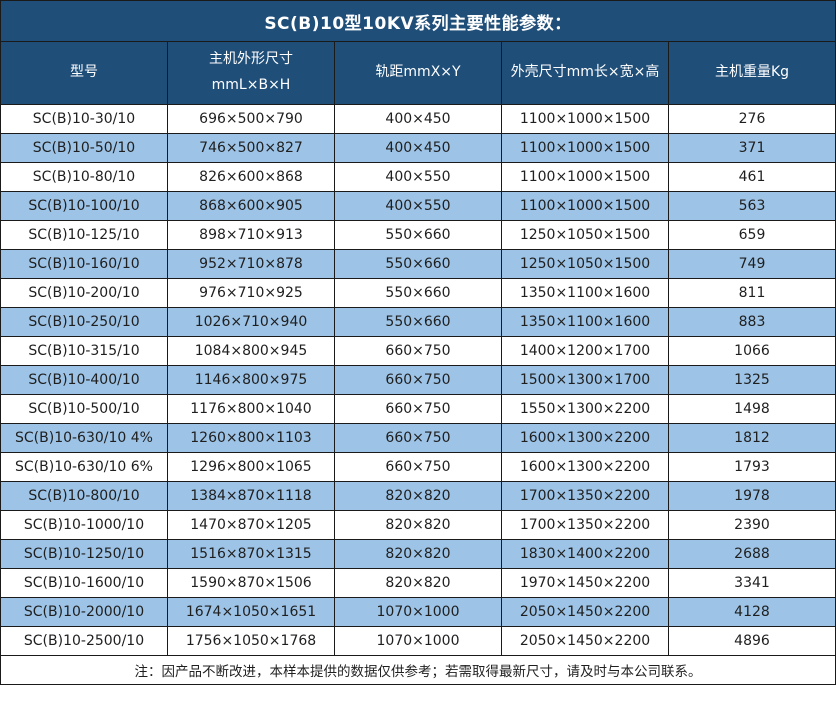 The height and width of the screenshot is (705, 836). What do you see at coordinates (752, 496) in the screenshot?
I see `table-cell: 1978` at bounding box center [752, 496].